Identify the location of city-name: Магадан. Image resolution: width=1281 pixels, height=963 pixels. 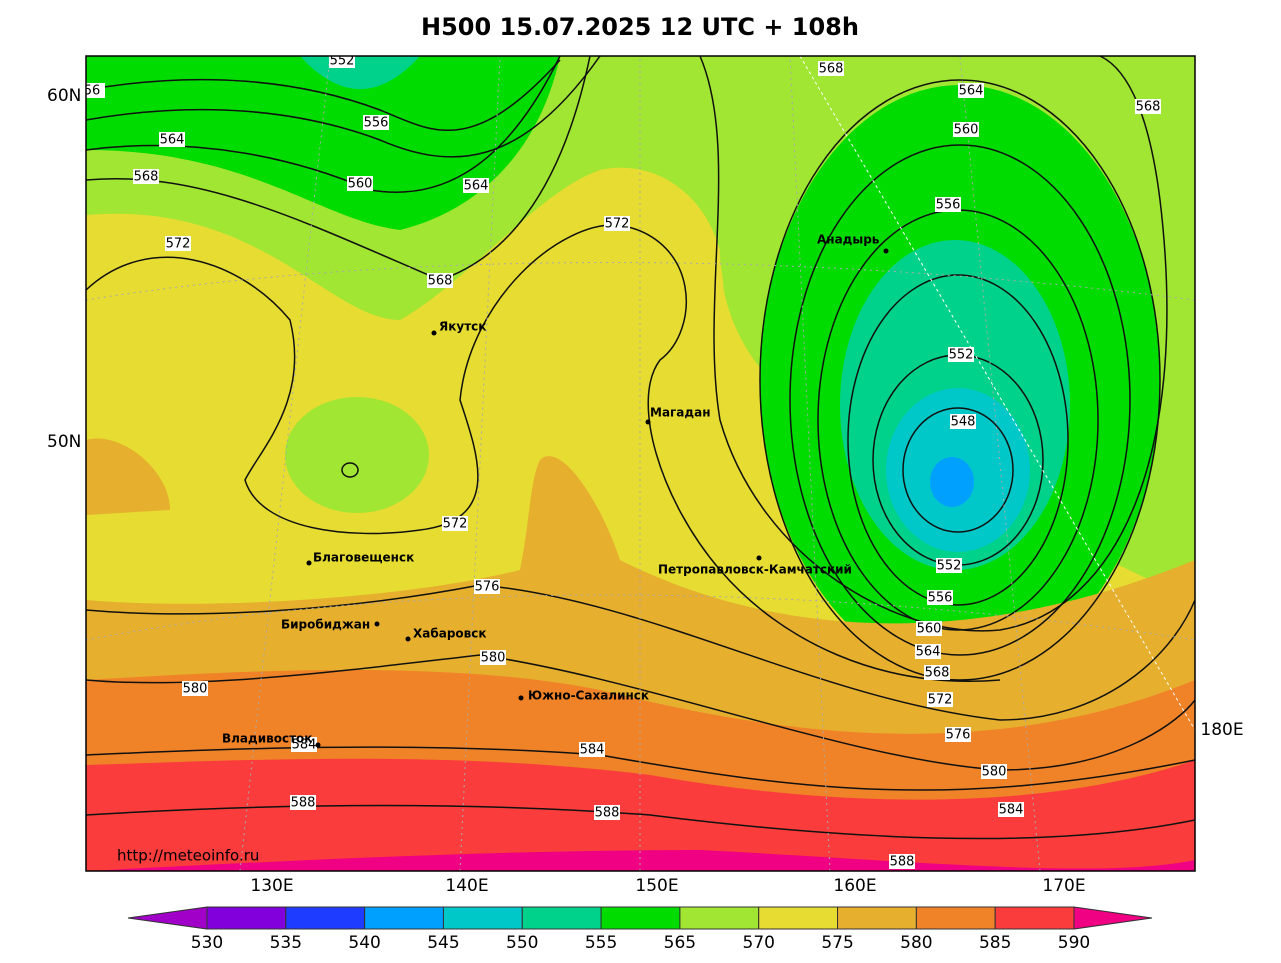
(680, 413).